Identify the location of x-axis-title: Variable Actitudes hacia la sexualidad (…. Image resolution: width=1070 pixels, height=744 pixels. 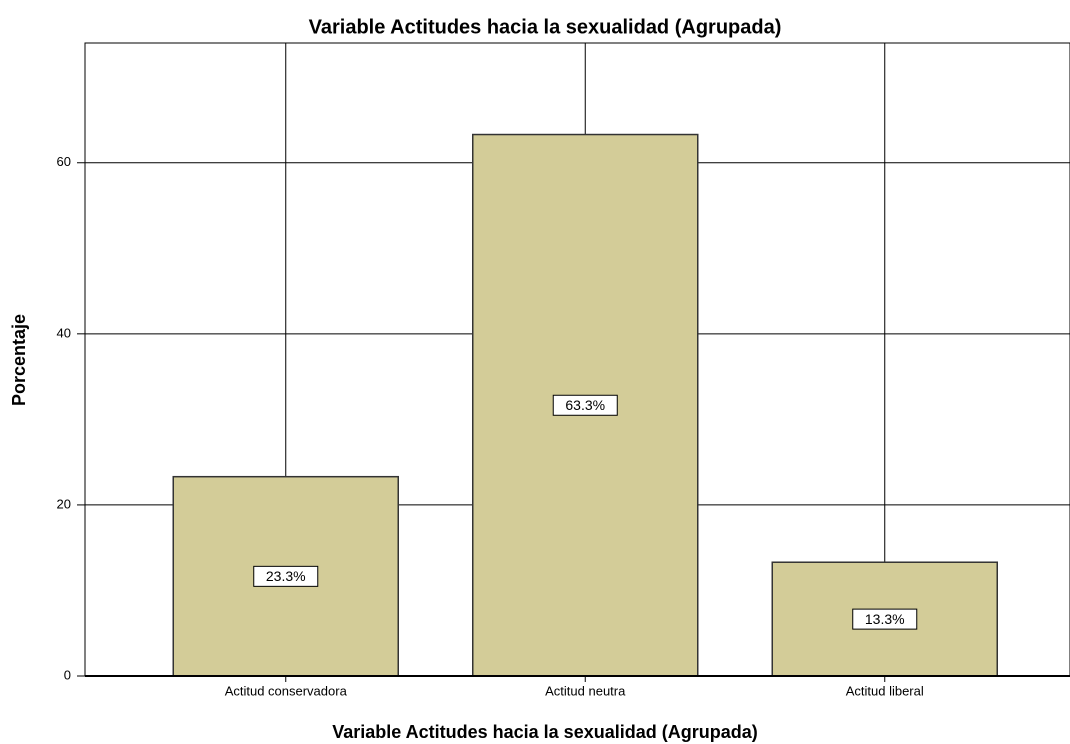
(544, 732).